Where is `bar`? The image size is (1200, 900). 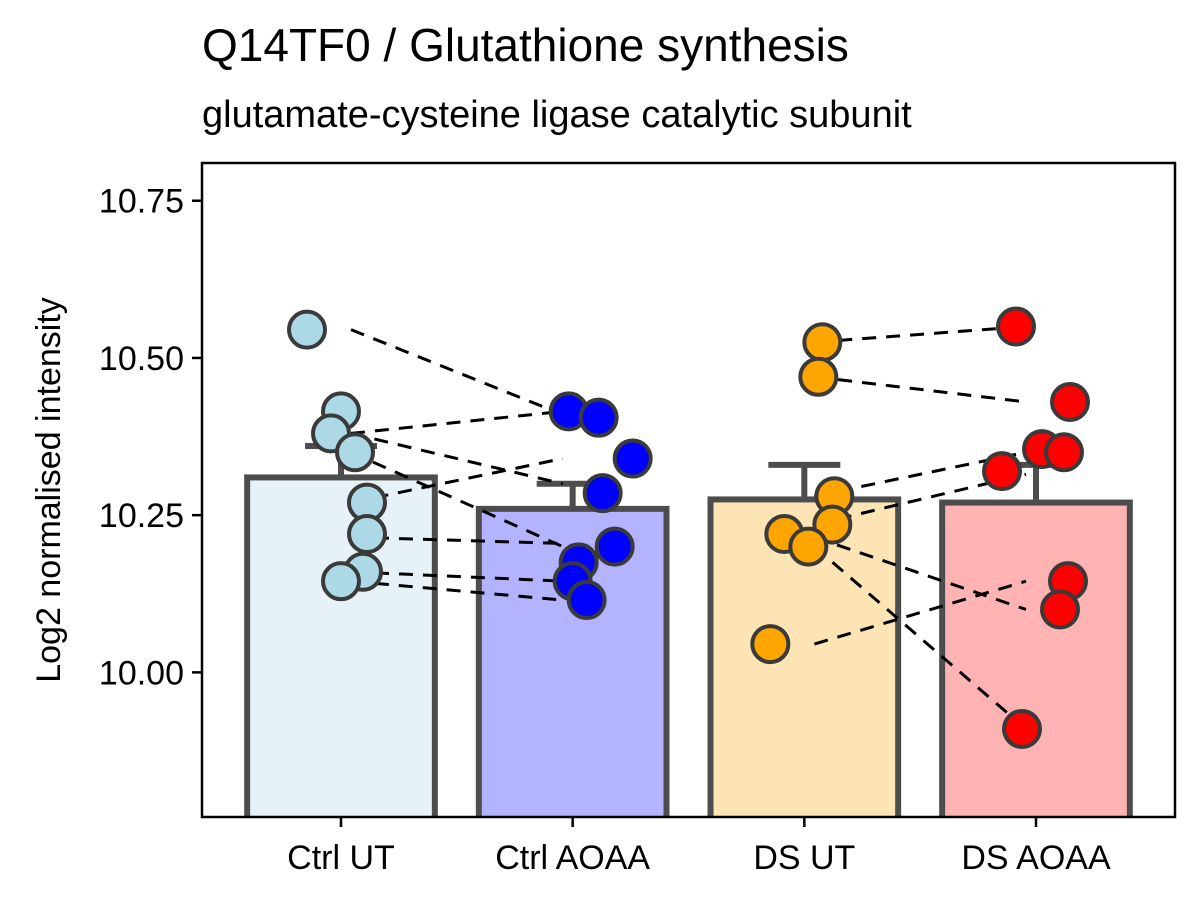 bar is located at coordinates (341, 667).